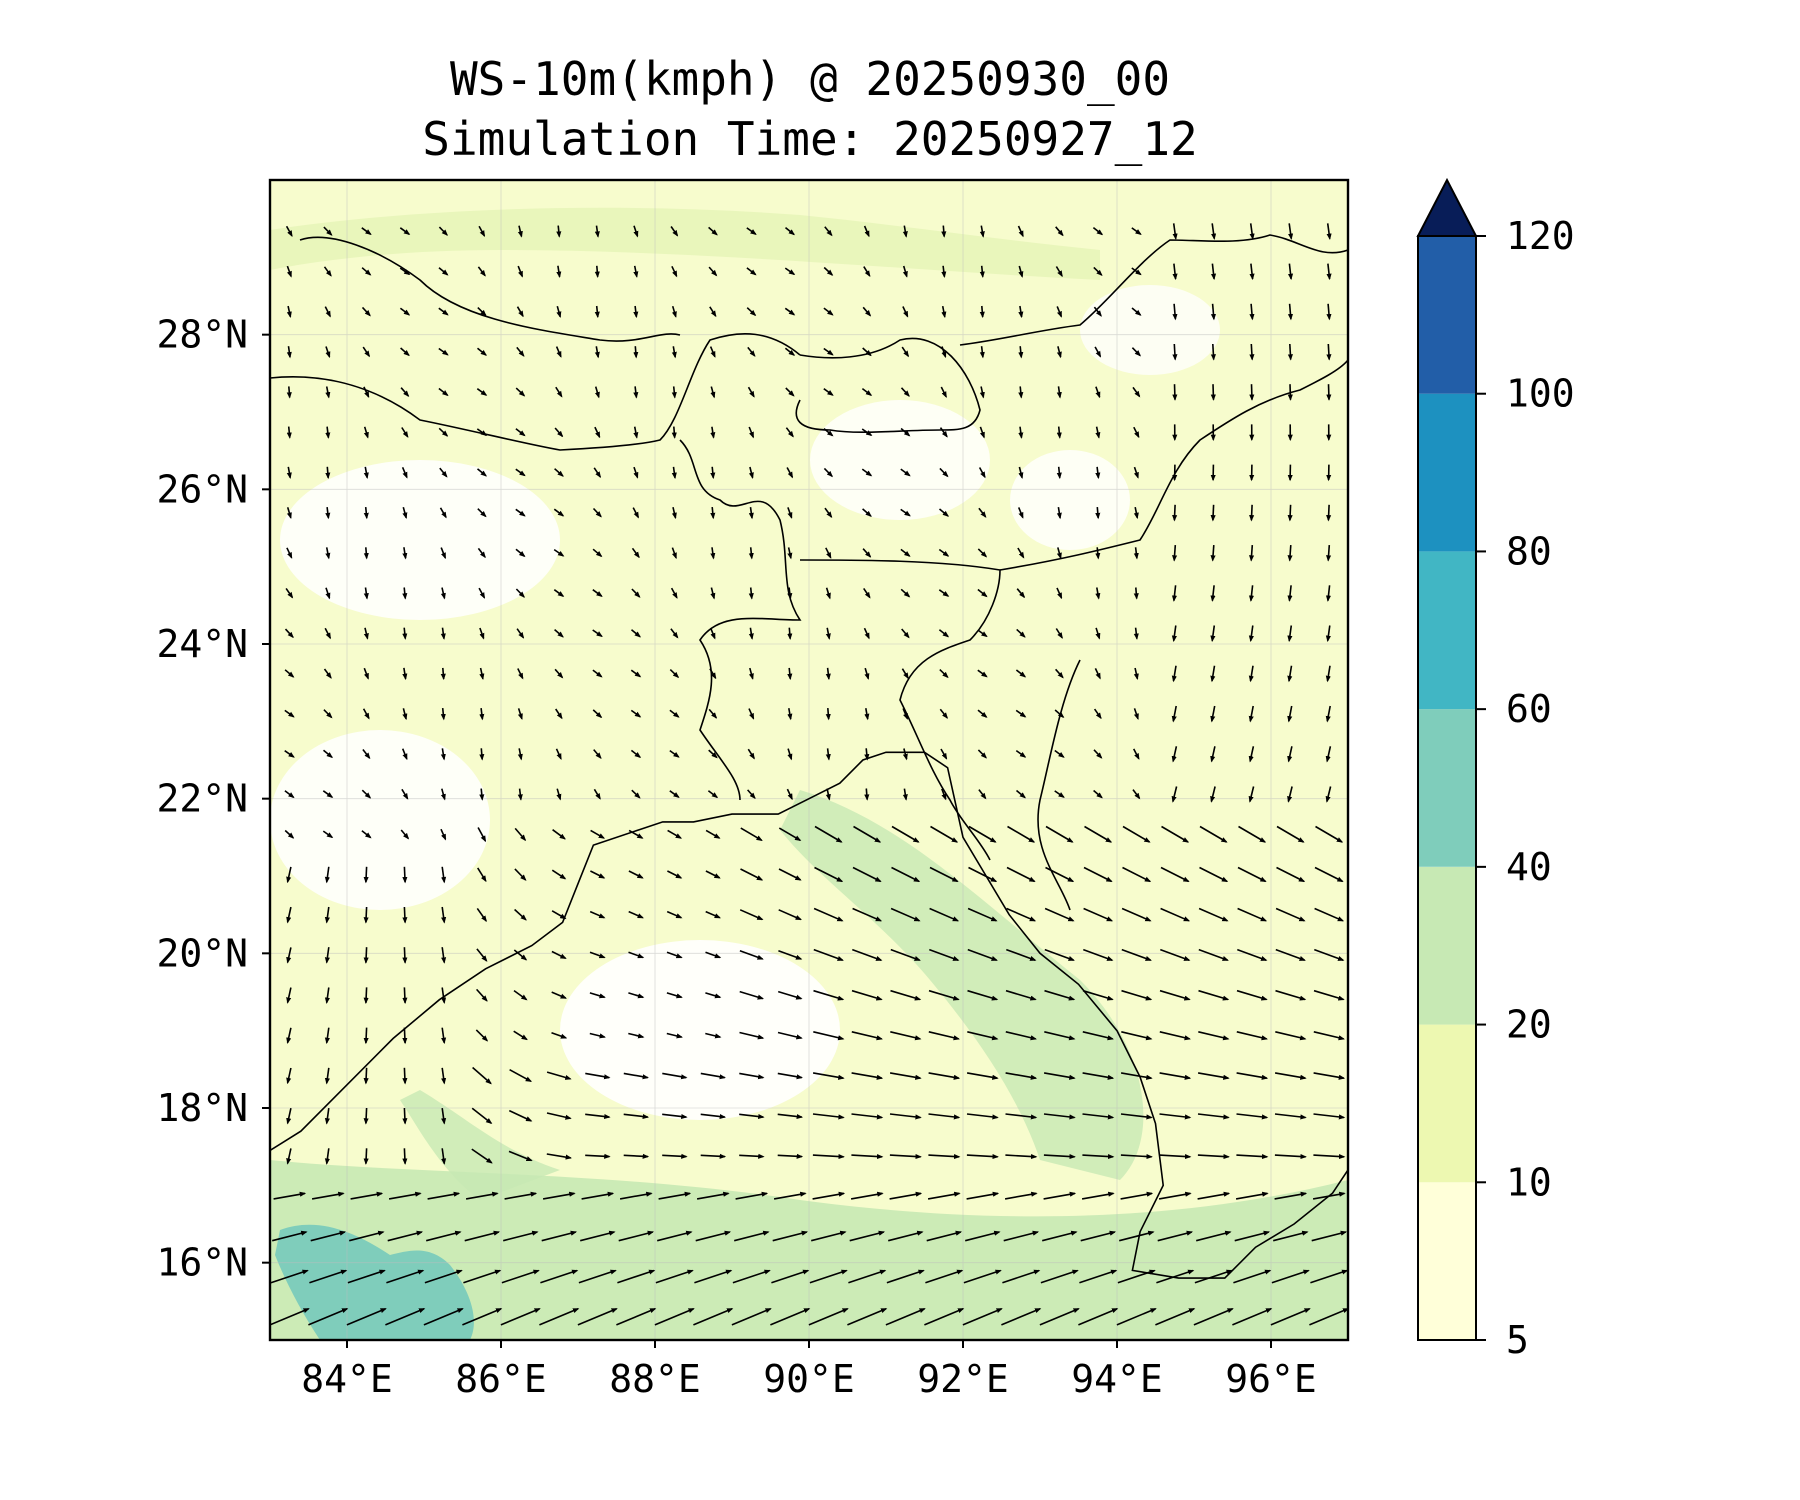  Describe the element at coordinates (1529, 1182) in the screenshot. I see `colorbar-tick-label: 10` at that location.